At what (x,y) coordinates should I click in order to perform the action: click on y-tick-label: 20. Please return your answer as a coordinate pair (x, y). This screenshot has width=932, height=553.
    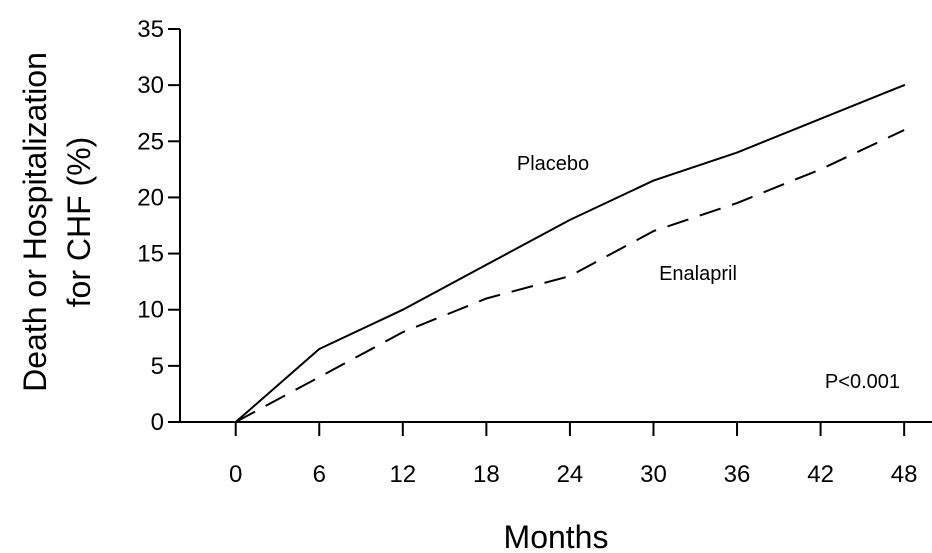
    Looking at the image, I should click on (150, 197).